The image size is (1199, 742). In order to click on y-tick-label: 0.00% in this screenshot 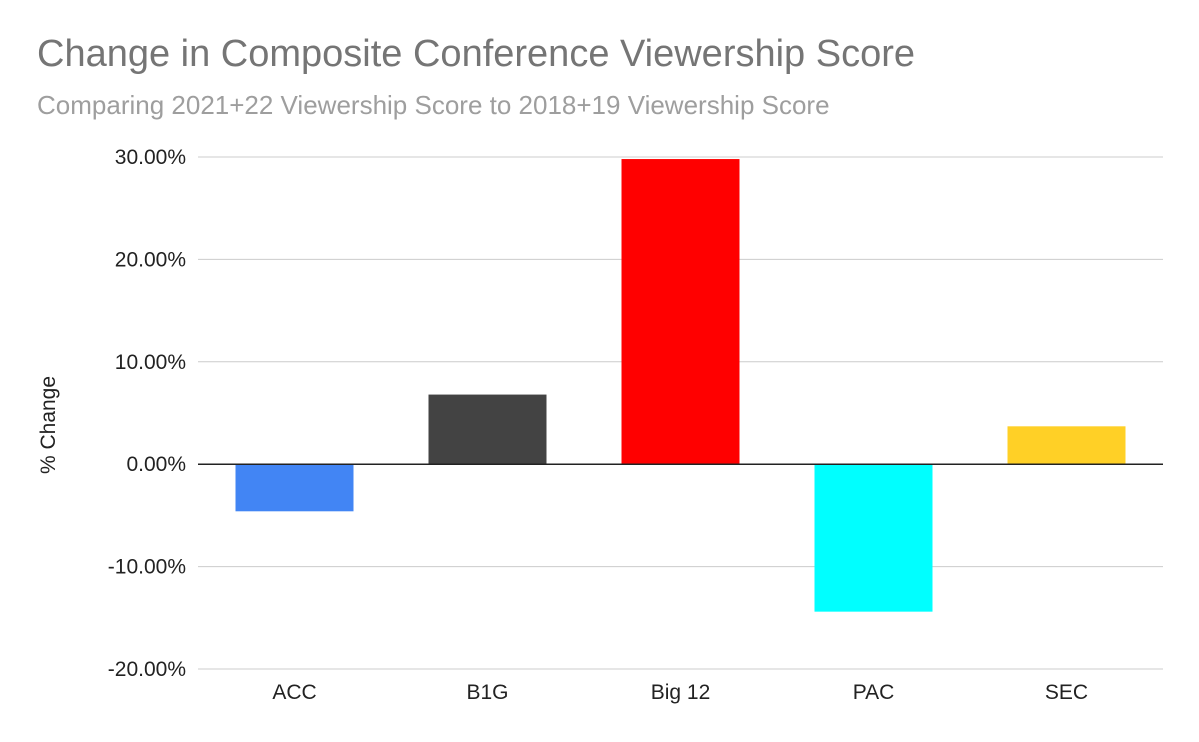, I will do `click(156, 464)`.